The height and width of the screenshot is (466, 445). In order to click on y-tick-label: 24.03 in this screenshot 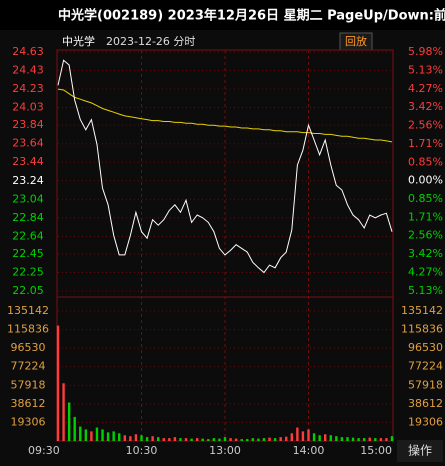, I will do `click(28, 107)`.